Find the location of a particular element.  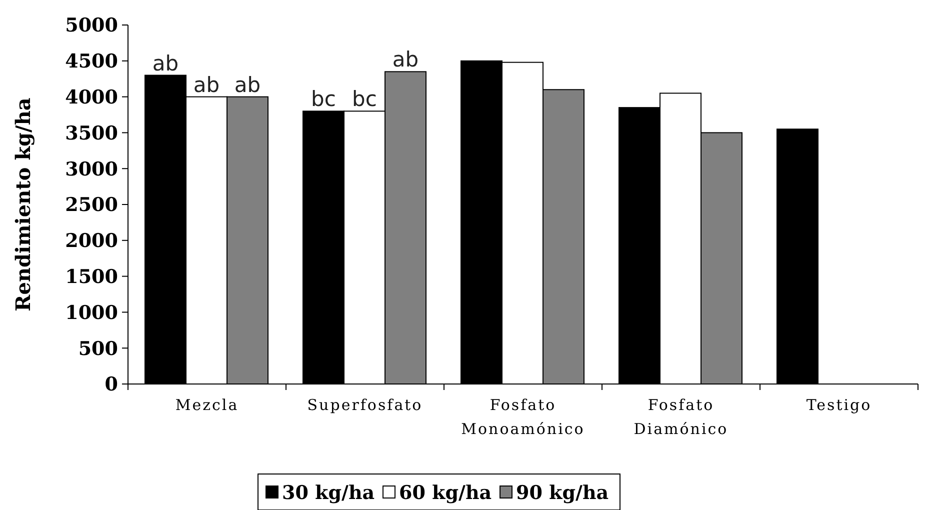

y-tick-label: 4000 is located at coordinates (91, 97).